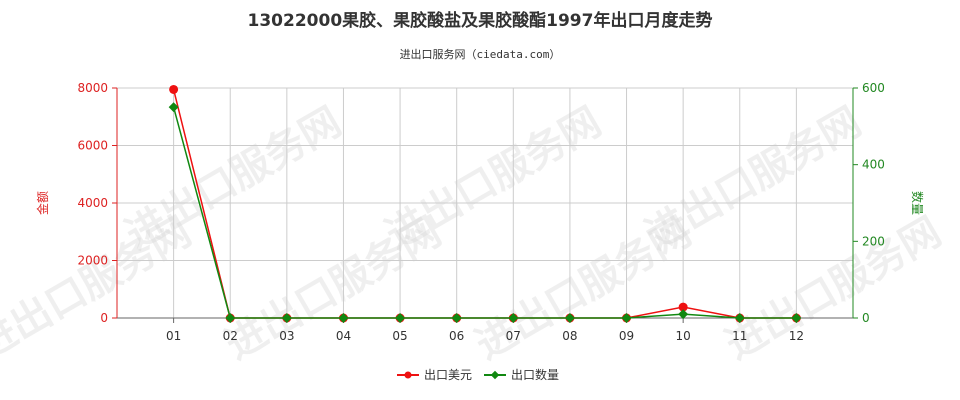 This screenshot has height=400, width=960. Describe the element at coordinates (917, 203) in the screenshot. I see `right-axis-title: 数量` at that location.